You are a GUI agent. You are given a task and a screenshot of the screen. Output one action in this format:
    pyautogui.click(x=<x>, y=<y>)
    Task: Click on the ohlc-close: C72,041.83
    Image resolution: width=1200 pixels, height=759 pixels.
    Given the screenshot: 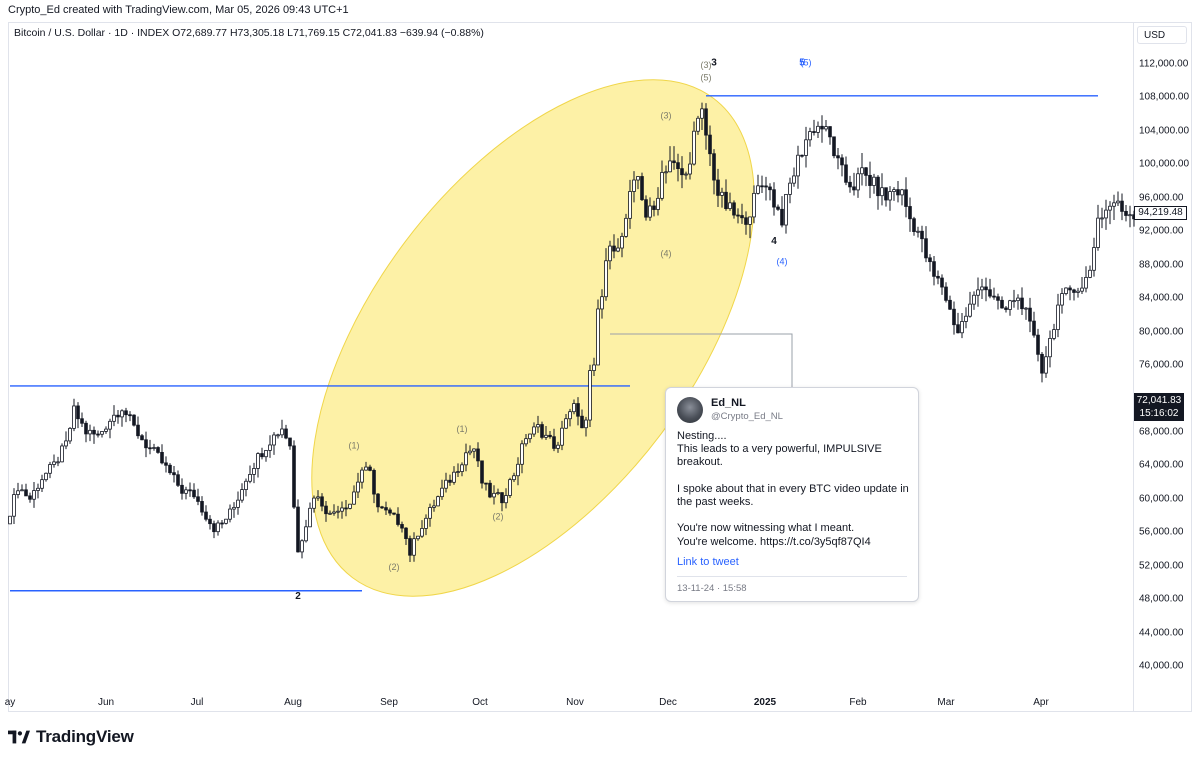 What is the action you would take?
    pyautogui.click(x=369, y=33)
    